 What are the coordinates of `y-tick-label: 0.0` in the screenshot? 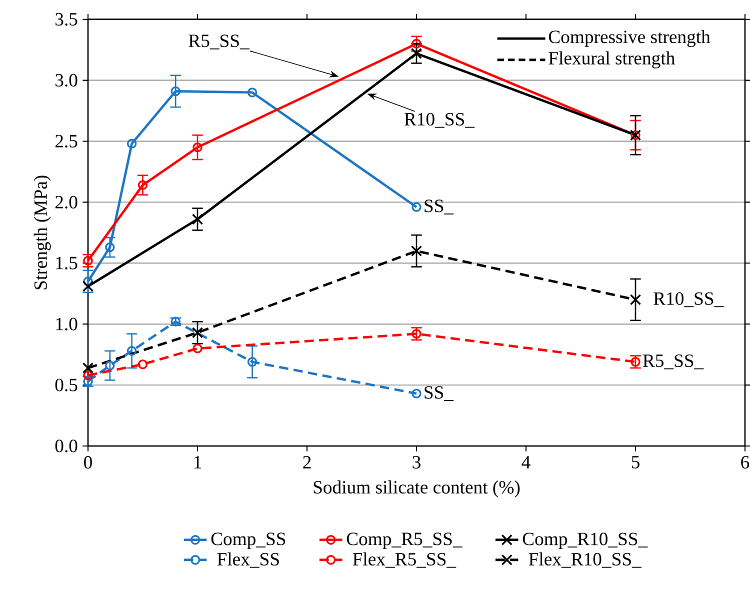 It's located at (66, 446).